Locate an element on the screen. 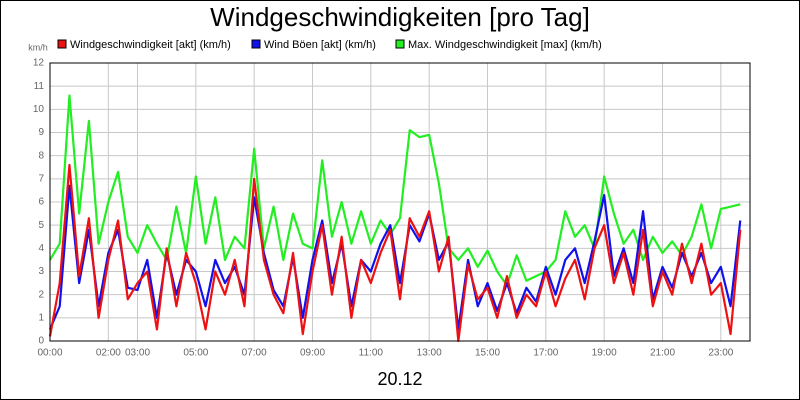 This screenshot has width=800, height=400. x-tick-label: 02:00 is located at coordinates (108, 353).